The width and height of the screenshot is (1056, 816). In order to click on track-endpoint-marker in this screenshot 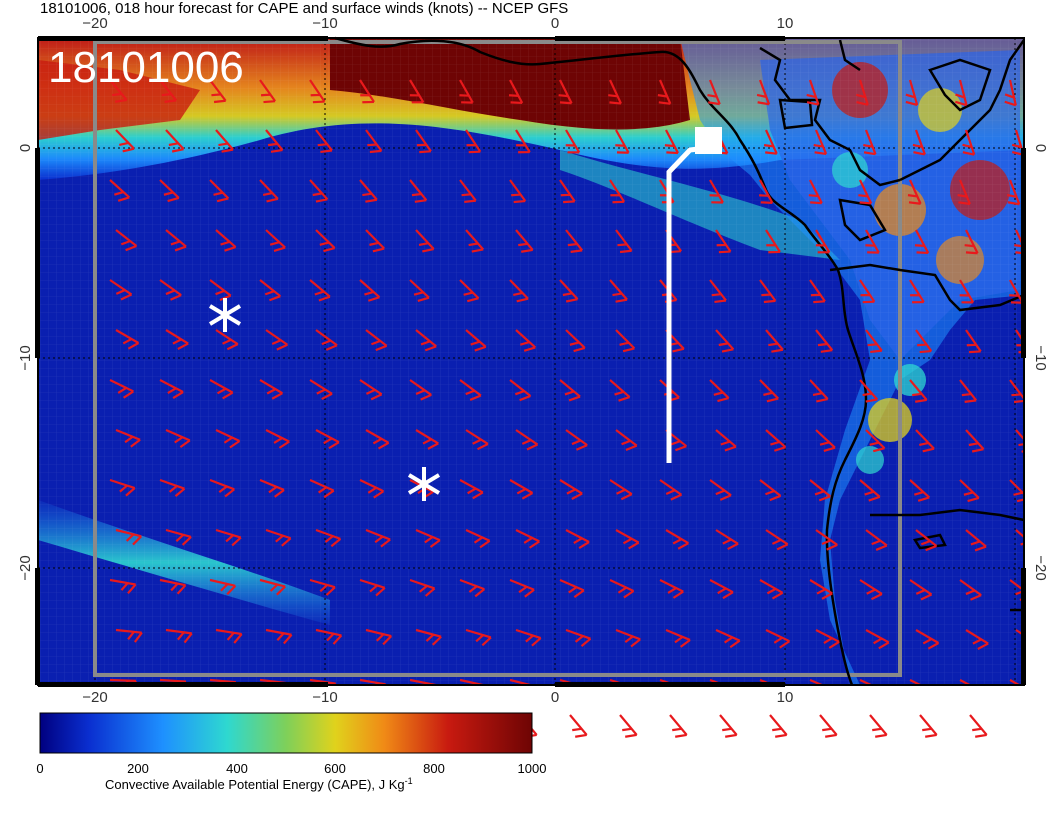, I will do `click(708, 140)`.